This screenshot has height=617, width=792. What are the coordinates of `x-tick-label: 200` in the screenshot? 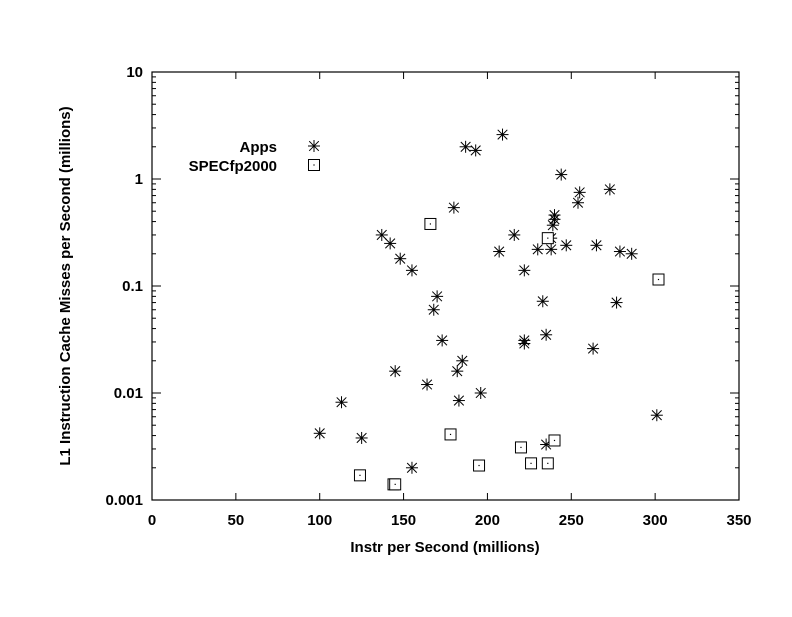 It's located at (487, 520).